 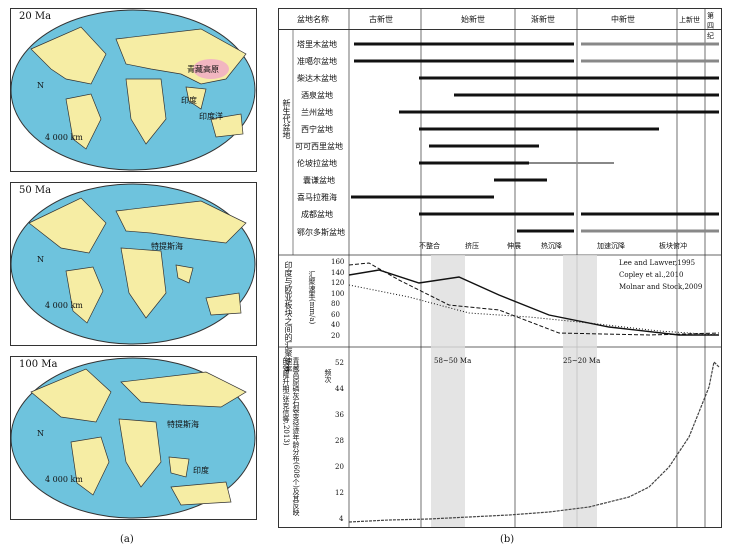 I want to click on basin-column-header: 盆地名称, so click(x=313, y=19).